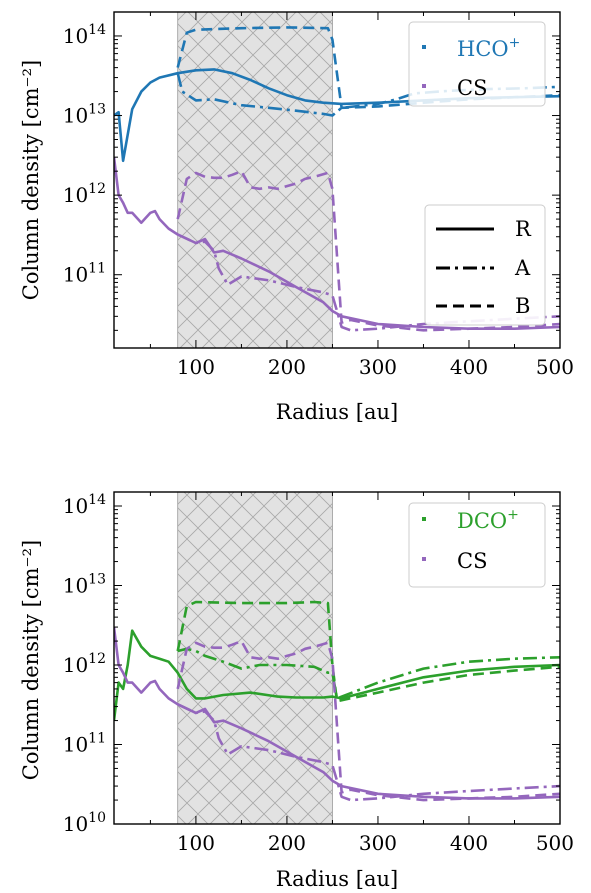 Image resolution: width=591 pixels, height=893 pixels. Describe the element at coordinates (523, 229) in the screenshot. I see `legend-label-r: R` at that location.